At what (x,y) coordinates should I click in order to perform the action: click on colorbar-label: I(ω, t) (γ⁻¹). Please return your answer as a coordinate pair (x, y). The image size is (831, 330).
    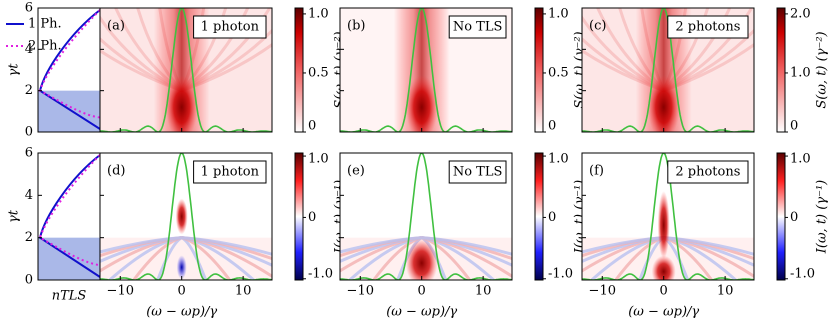
    Looking at the image, I should click on (822, 217).